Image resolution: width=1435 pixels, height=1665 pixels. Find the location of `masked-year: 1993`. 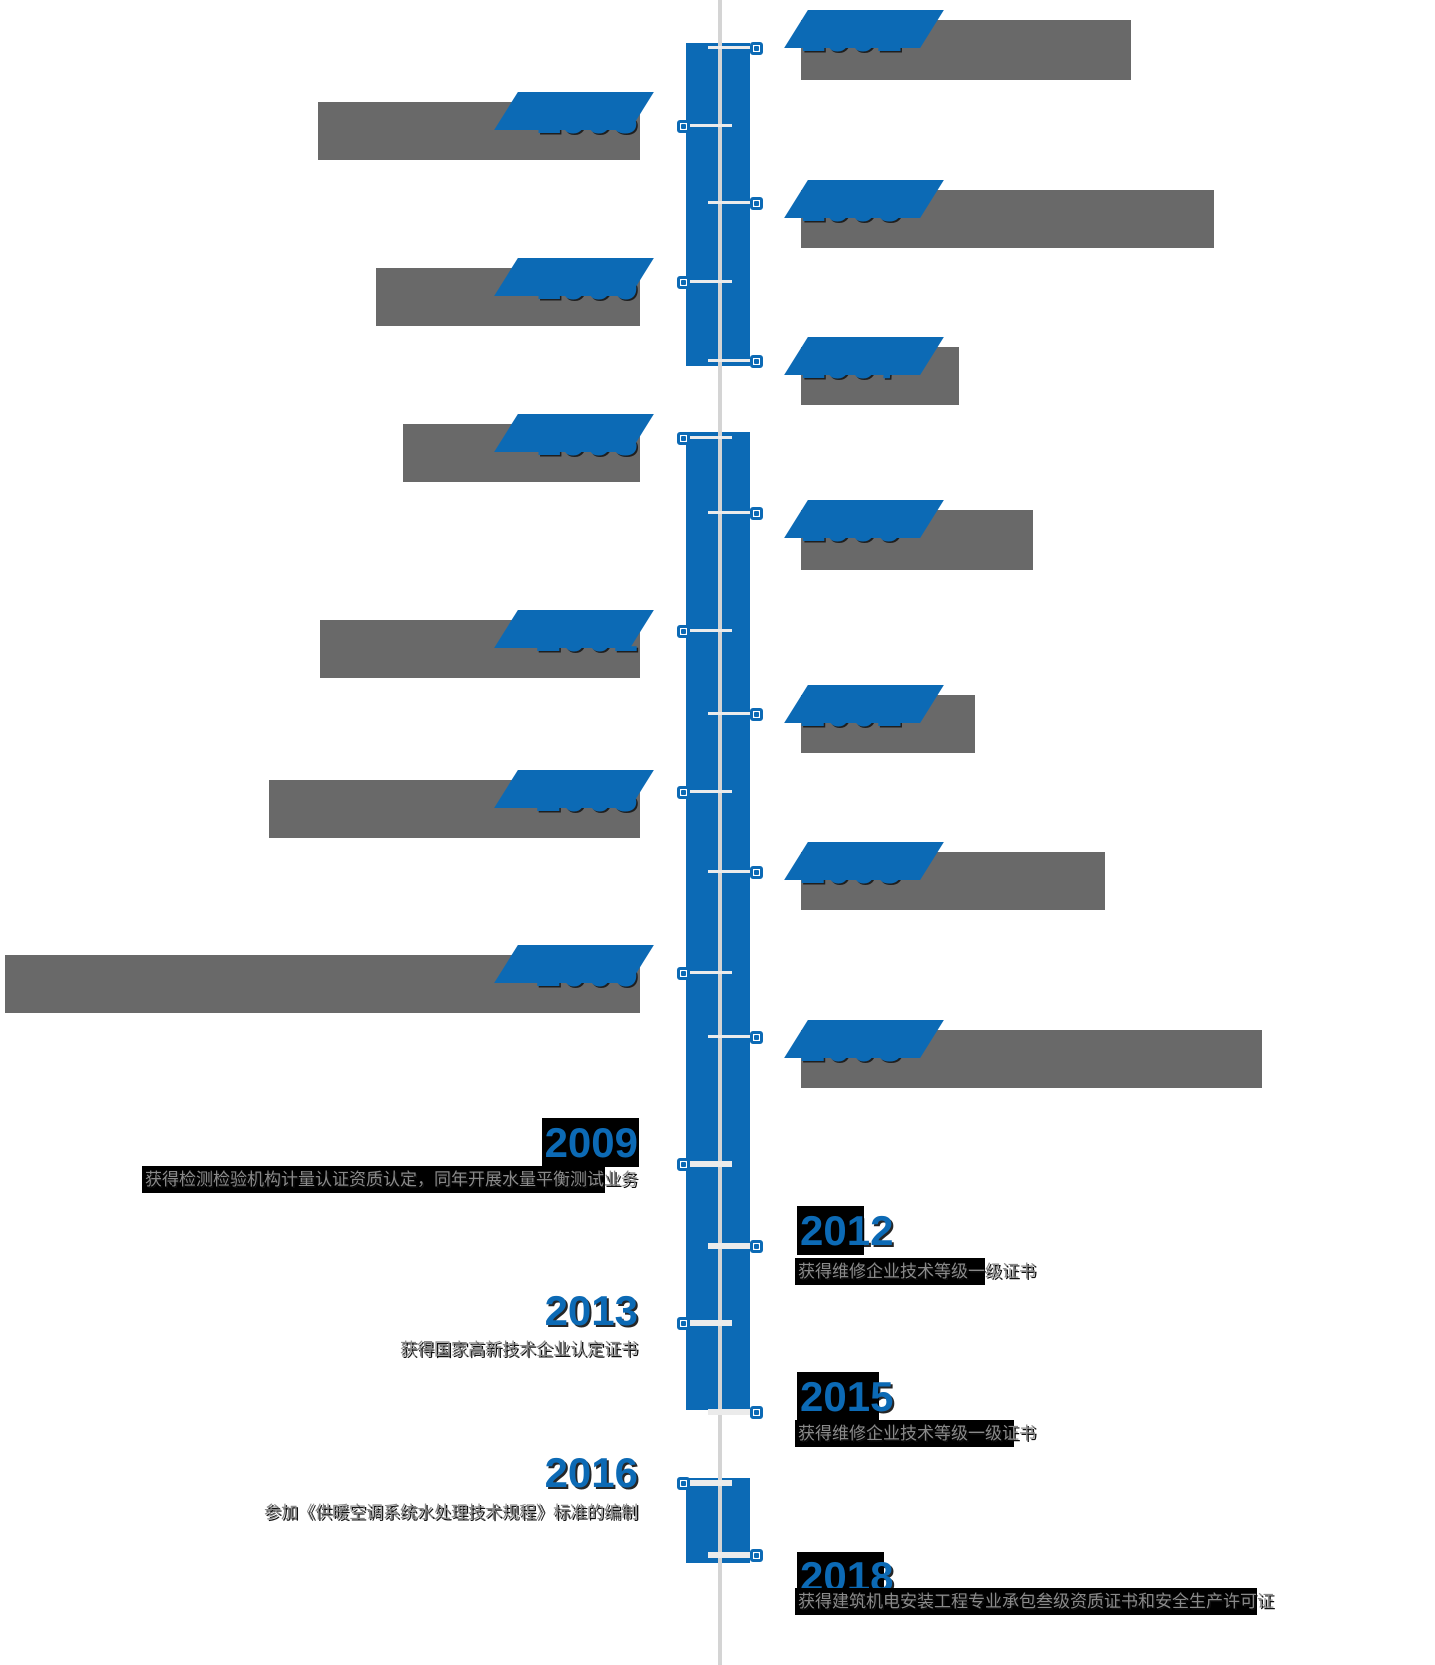

masked-year: 1993 is located at coordinates (573, 116).